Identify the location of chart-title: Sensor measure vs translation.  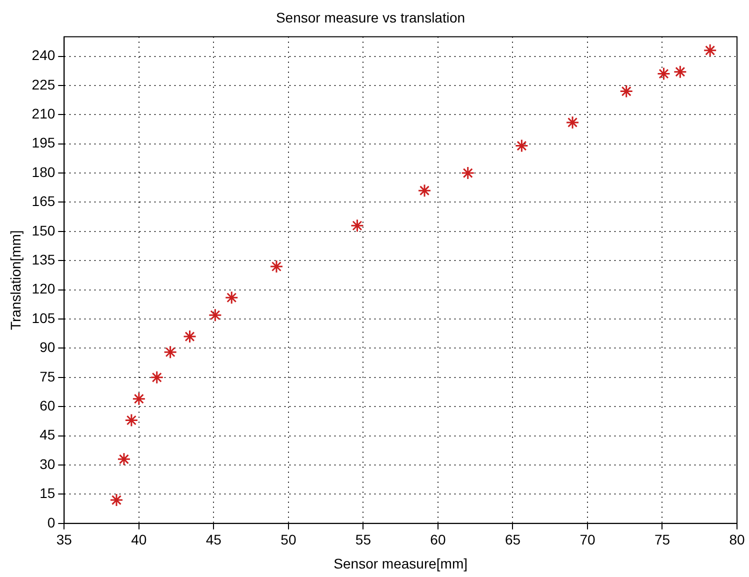
(371, 17).